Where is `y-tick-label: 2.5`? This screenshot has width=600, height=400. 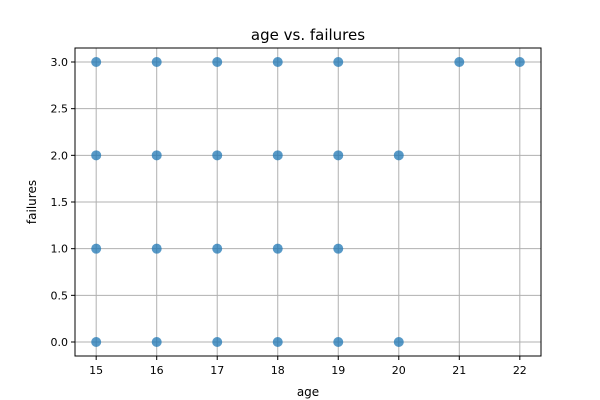 y-tick-label: 2.5 is located at coordinates (60, 109).